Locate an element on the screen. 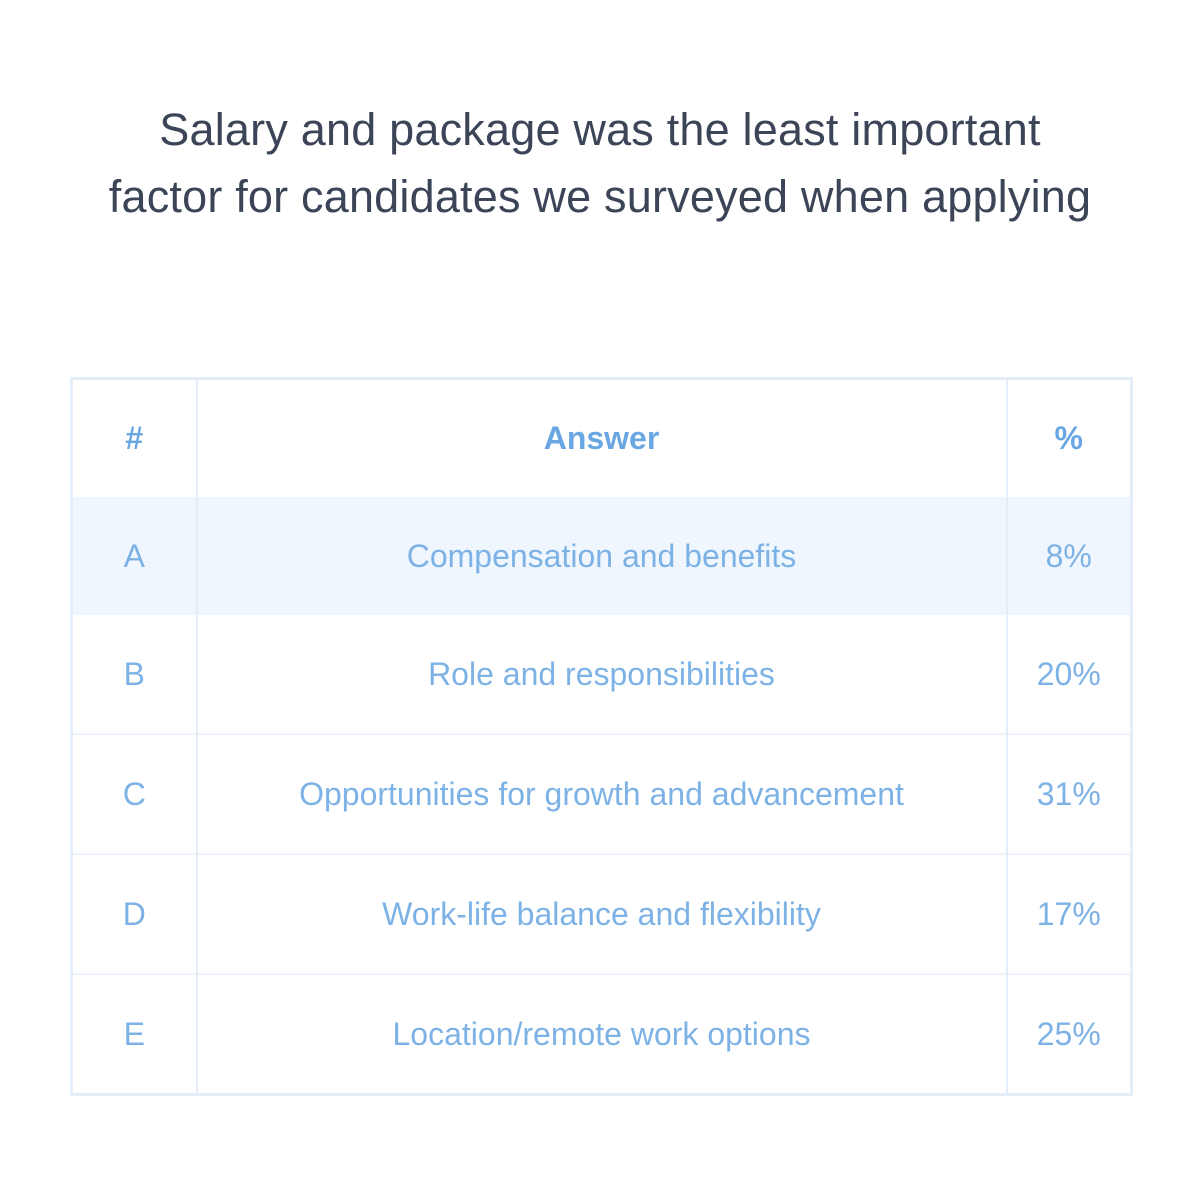 The image size is (1200, 1200). row-answer: Compensation and benefits is located at coordinates (601, 556).